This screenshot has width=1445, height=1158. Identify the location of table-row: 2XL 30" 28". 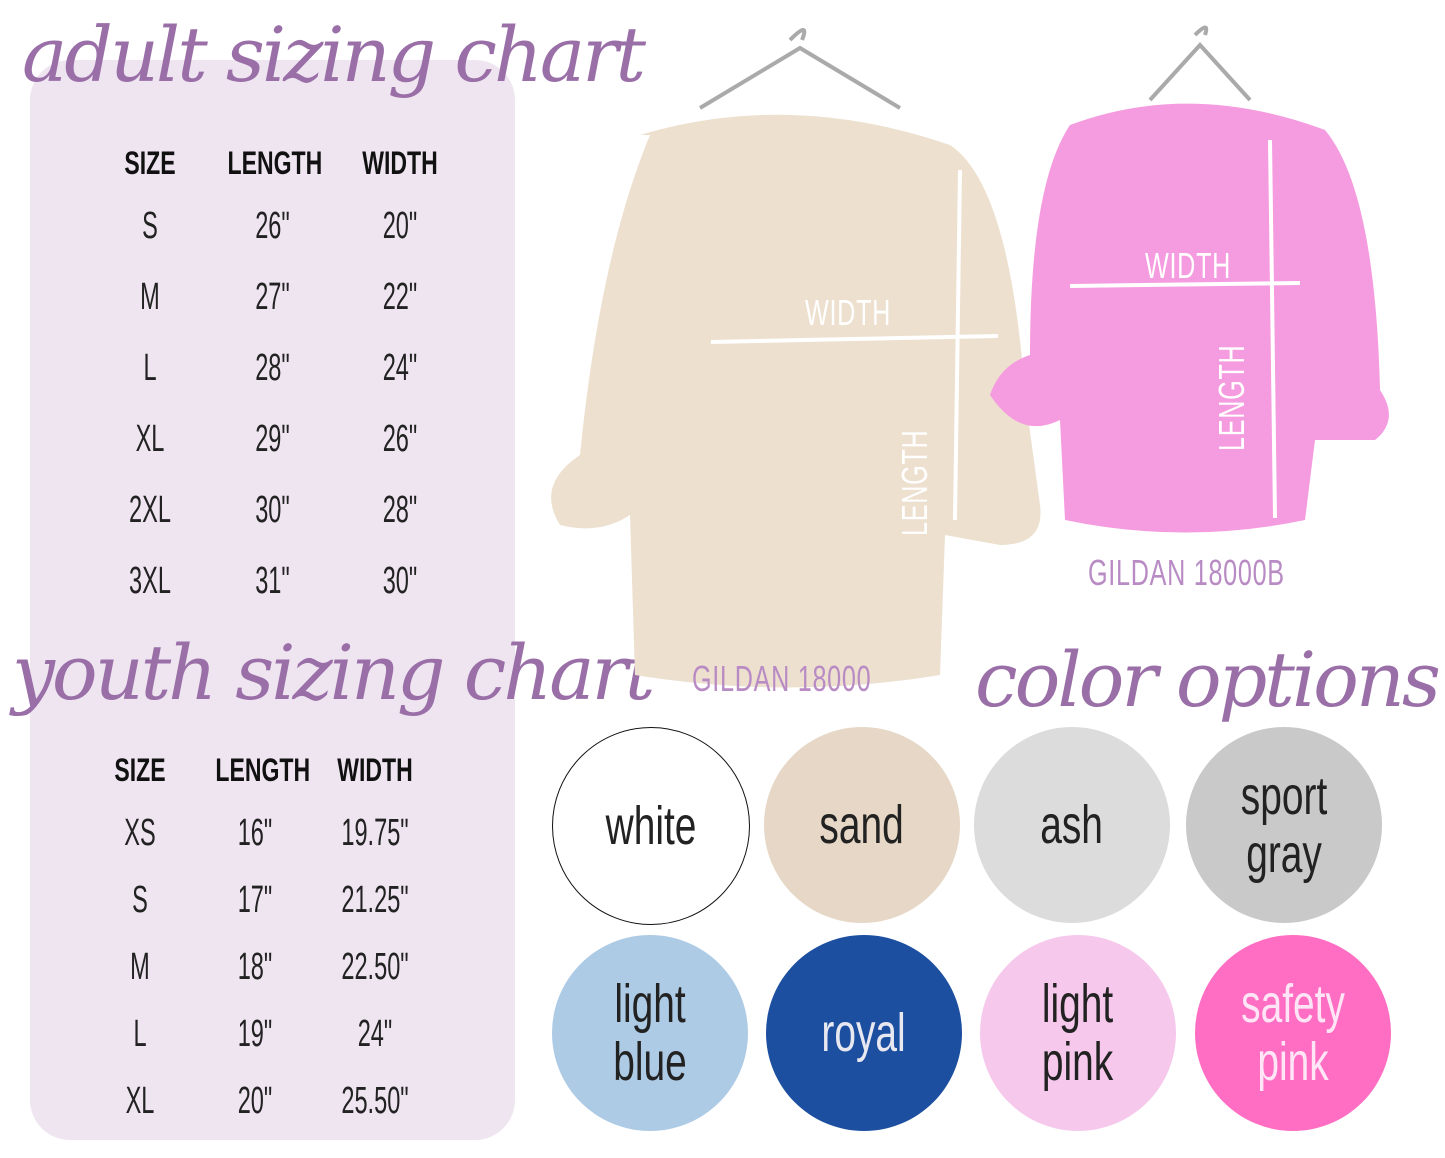
(277, 510).